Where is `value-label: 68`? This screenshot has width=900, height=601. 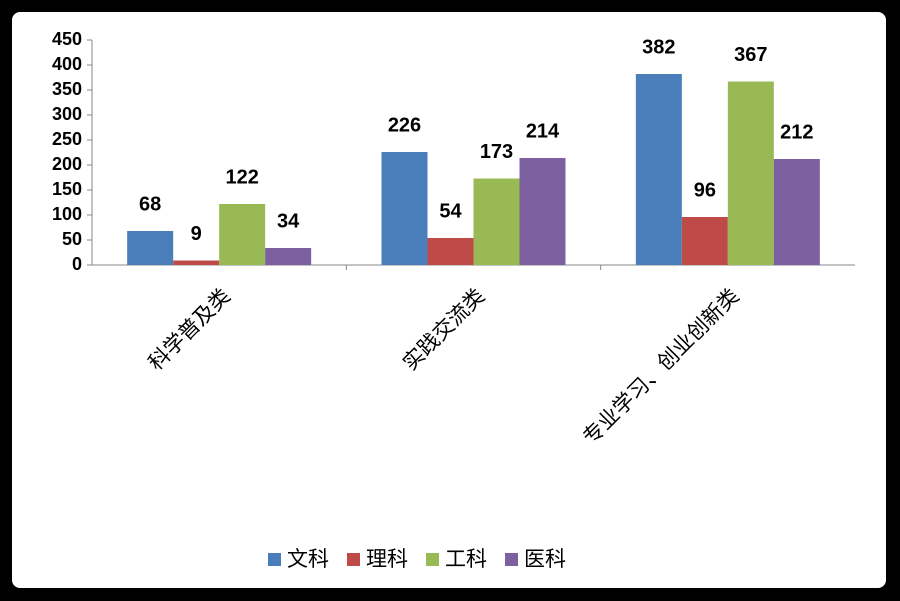 value-label: 68 is located at coordinates (150, 204).